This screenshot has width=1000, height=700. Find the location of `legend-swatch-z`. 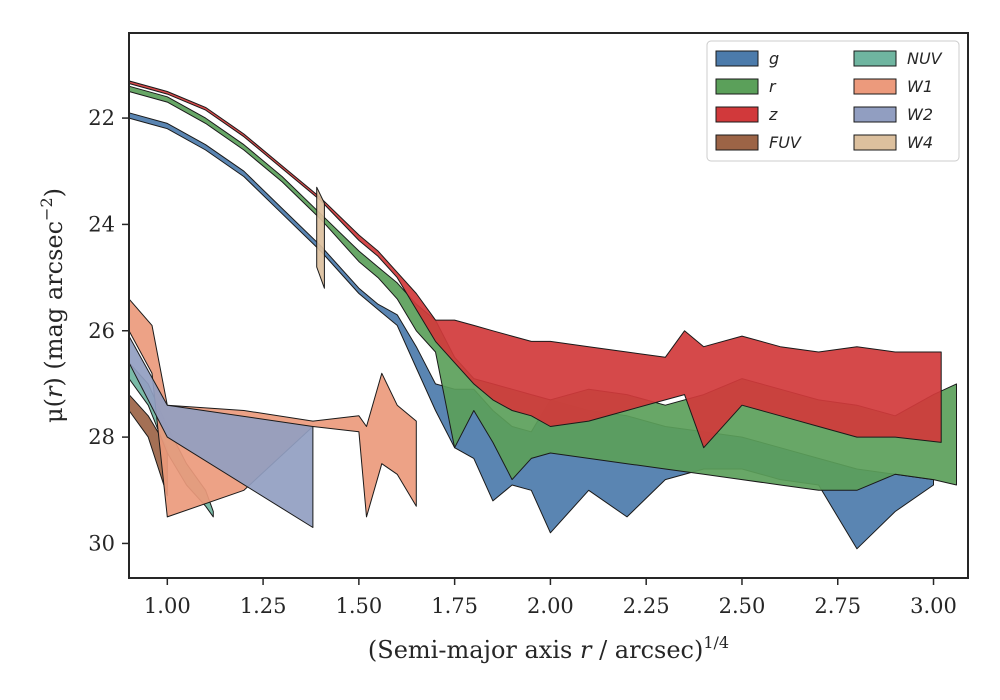

legend-swatch-z is located at coordinates (737, 114).